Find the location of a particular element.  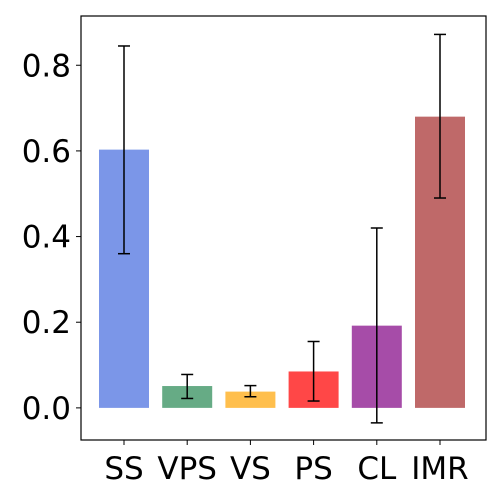

error-bar-cl is located at coordinates (376, 325).